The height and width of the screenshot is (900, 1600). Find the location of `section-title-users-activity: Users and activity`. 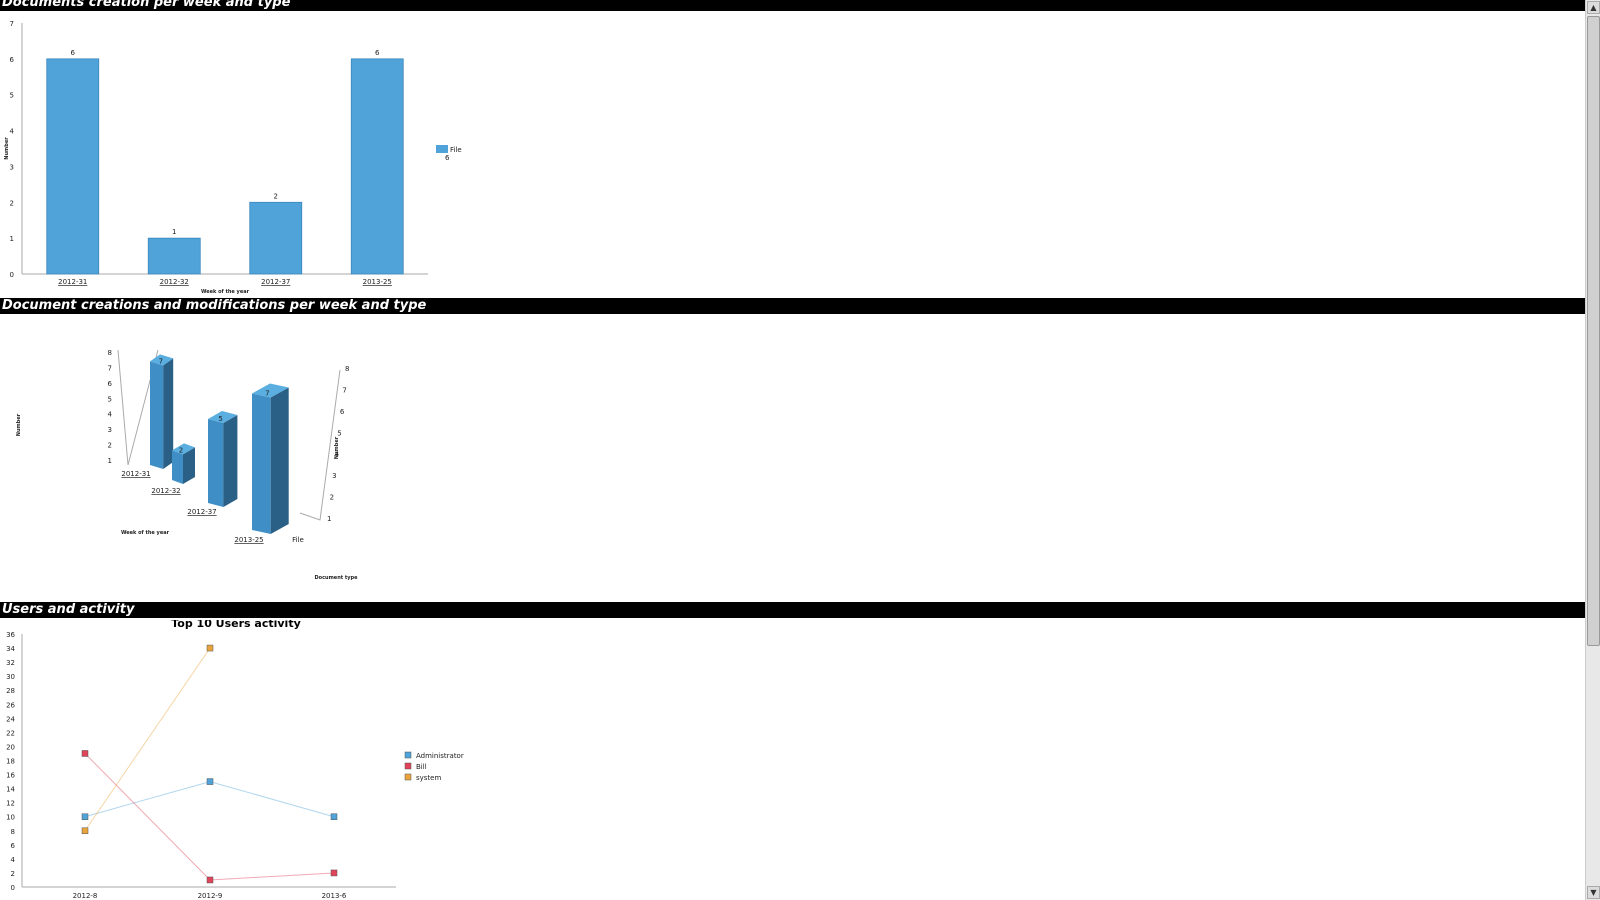

section-title-users-activity: Users and activity is located at coordinates (792, 610).